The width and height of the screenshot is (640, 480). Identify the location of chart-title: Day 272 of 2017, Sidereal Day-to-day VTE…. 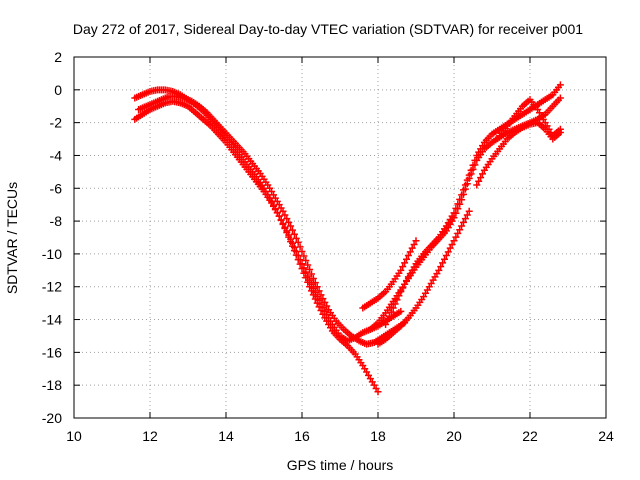
(328, 29).